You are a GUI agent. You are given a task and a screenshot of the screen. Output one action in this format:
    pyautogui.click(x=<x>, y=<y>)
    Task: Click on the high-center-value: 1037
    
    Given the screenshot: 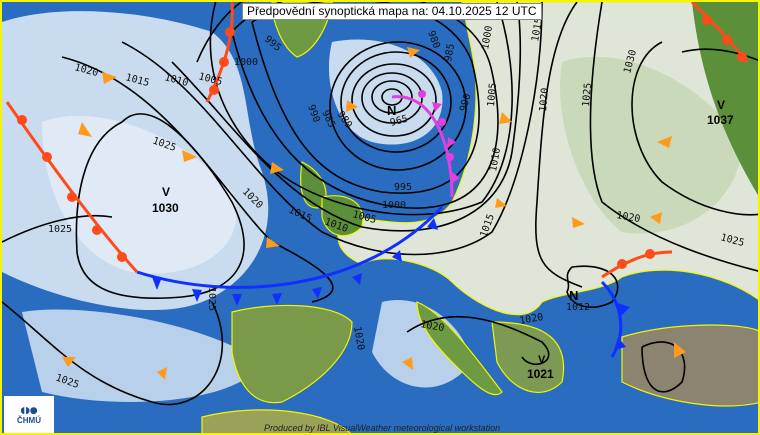 What is the action you would take?
    pyautogui.click(x=720, y=120)
    